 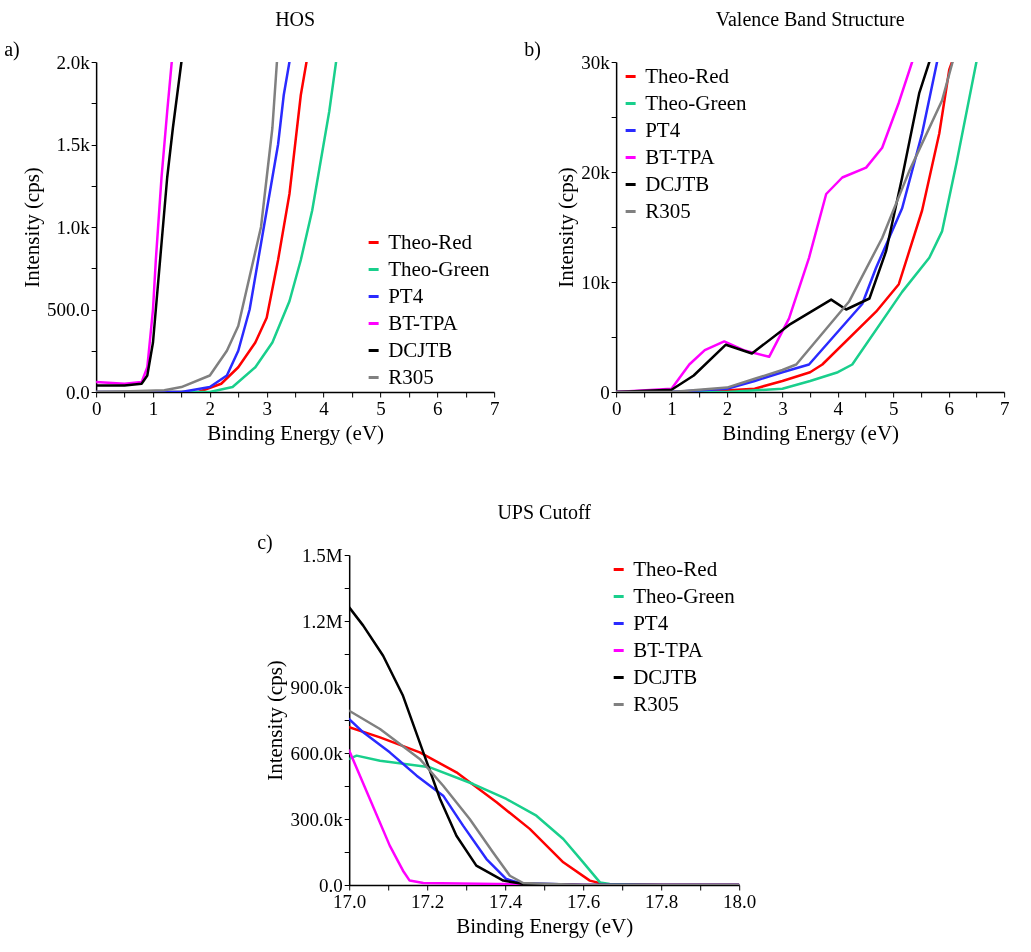 What do you see at coordinates (295, 19) in the screenshot?
I see `chart-title: HOS` at bounding box center [295, 19].